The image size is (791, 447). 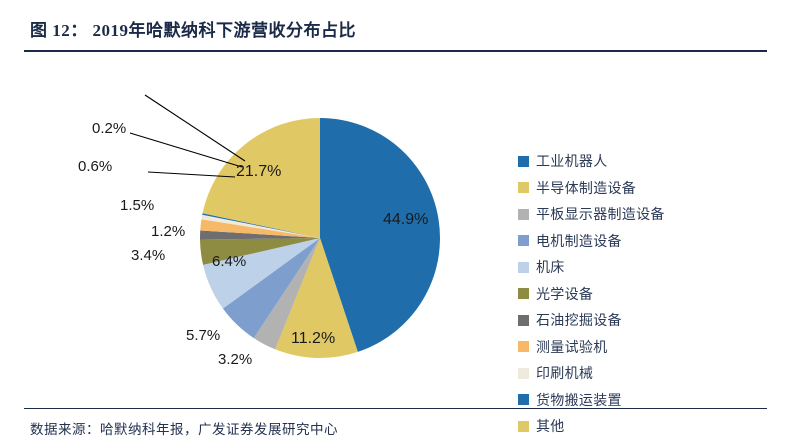 I want to click on legend-item-label: 货物搬运装置, so click(x=579, y=401).